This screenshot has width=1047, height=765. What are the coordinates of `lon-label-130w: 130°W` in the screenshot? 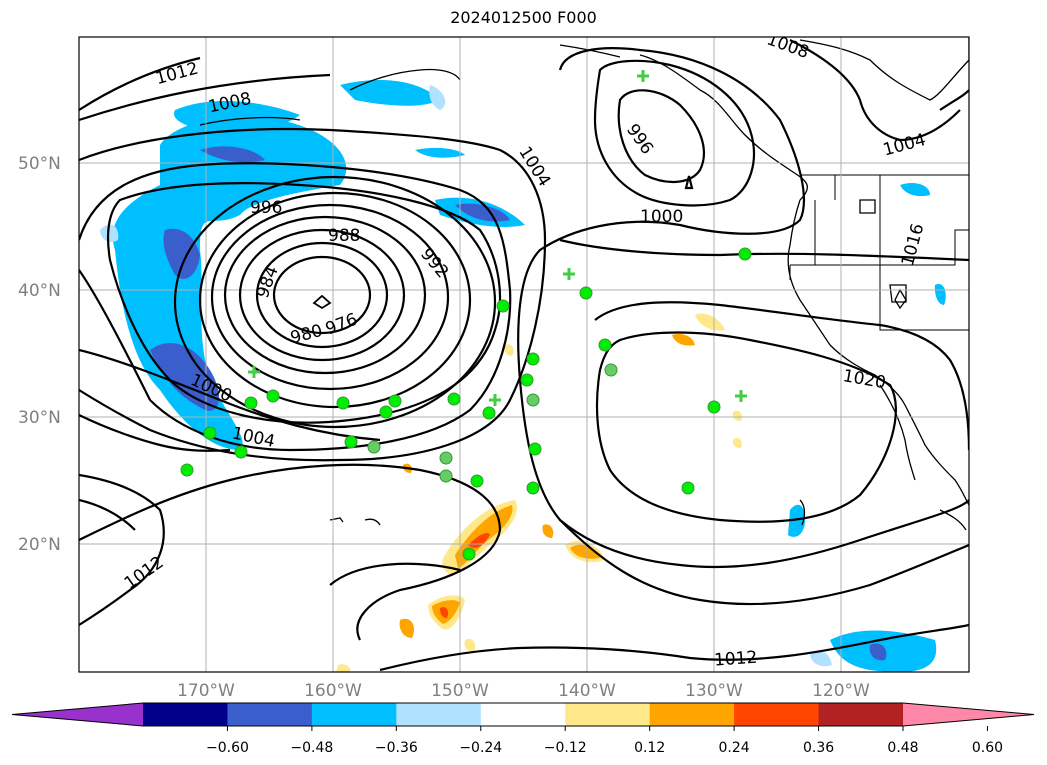 It's located at (714, 691).